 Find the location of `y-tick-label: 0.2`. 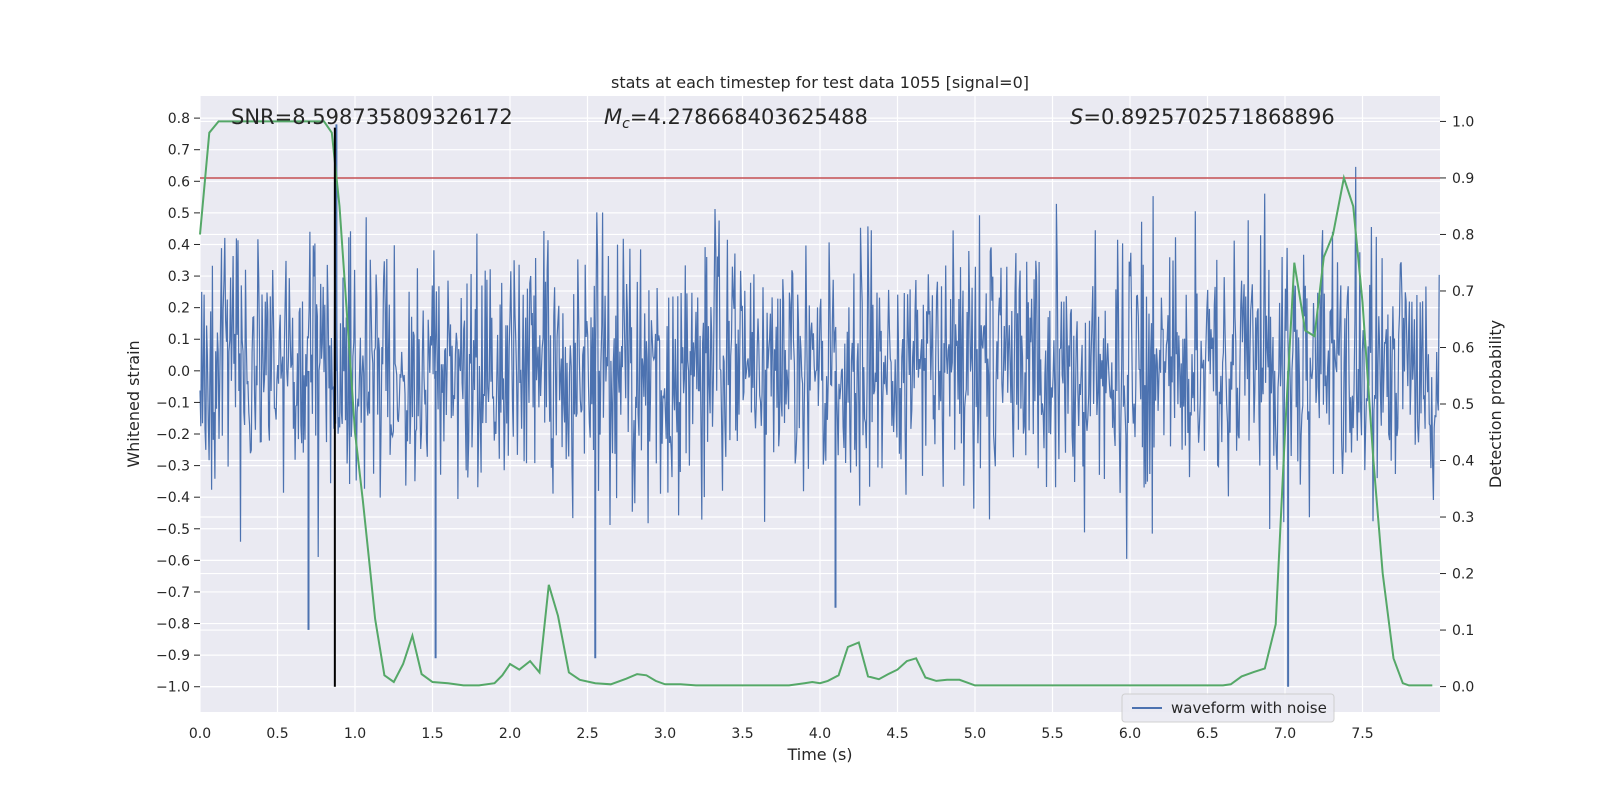

y-tick-label: 0.2 is located at coordinates (179, 309).